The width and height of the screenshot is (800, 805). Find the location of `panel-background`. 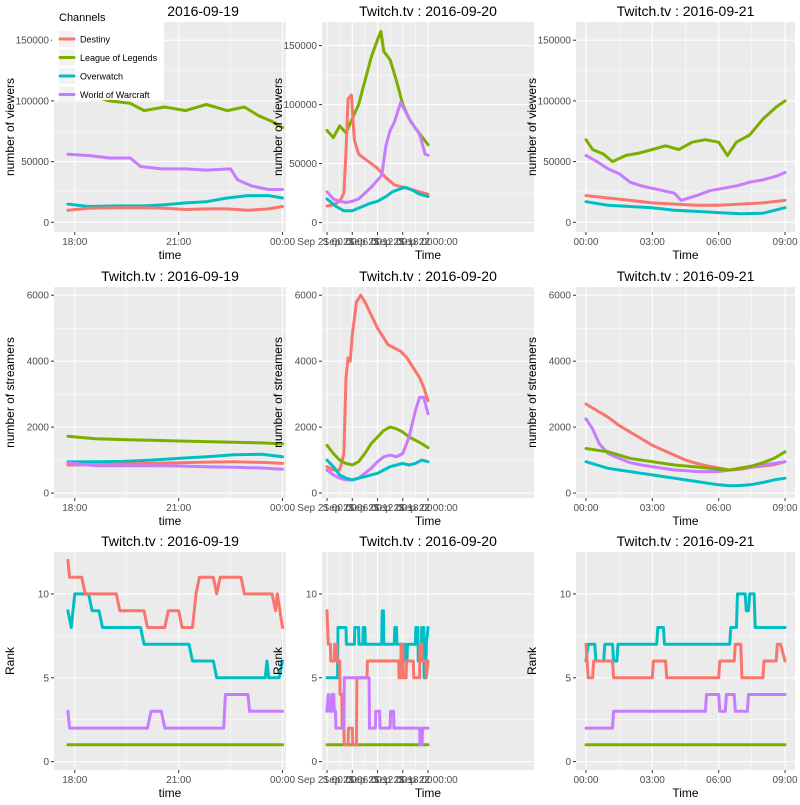

panel-background is located at coordinates (170, 661).